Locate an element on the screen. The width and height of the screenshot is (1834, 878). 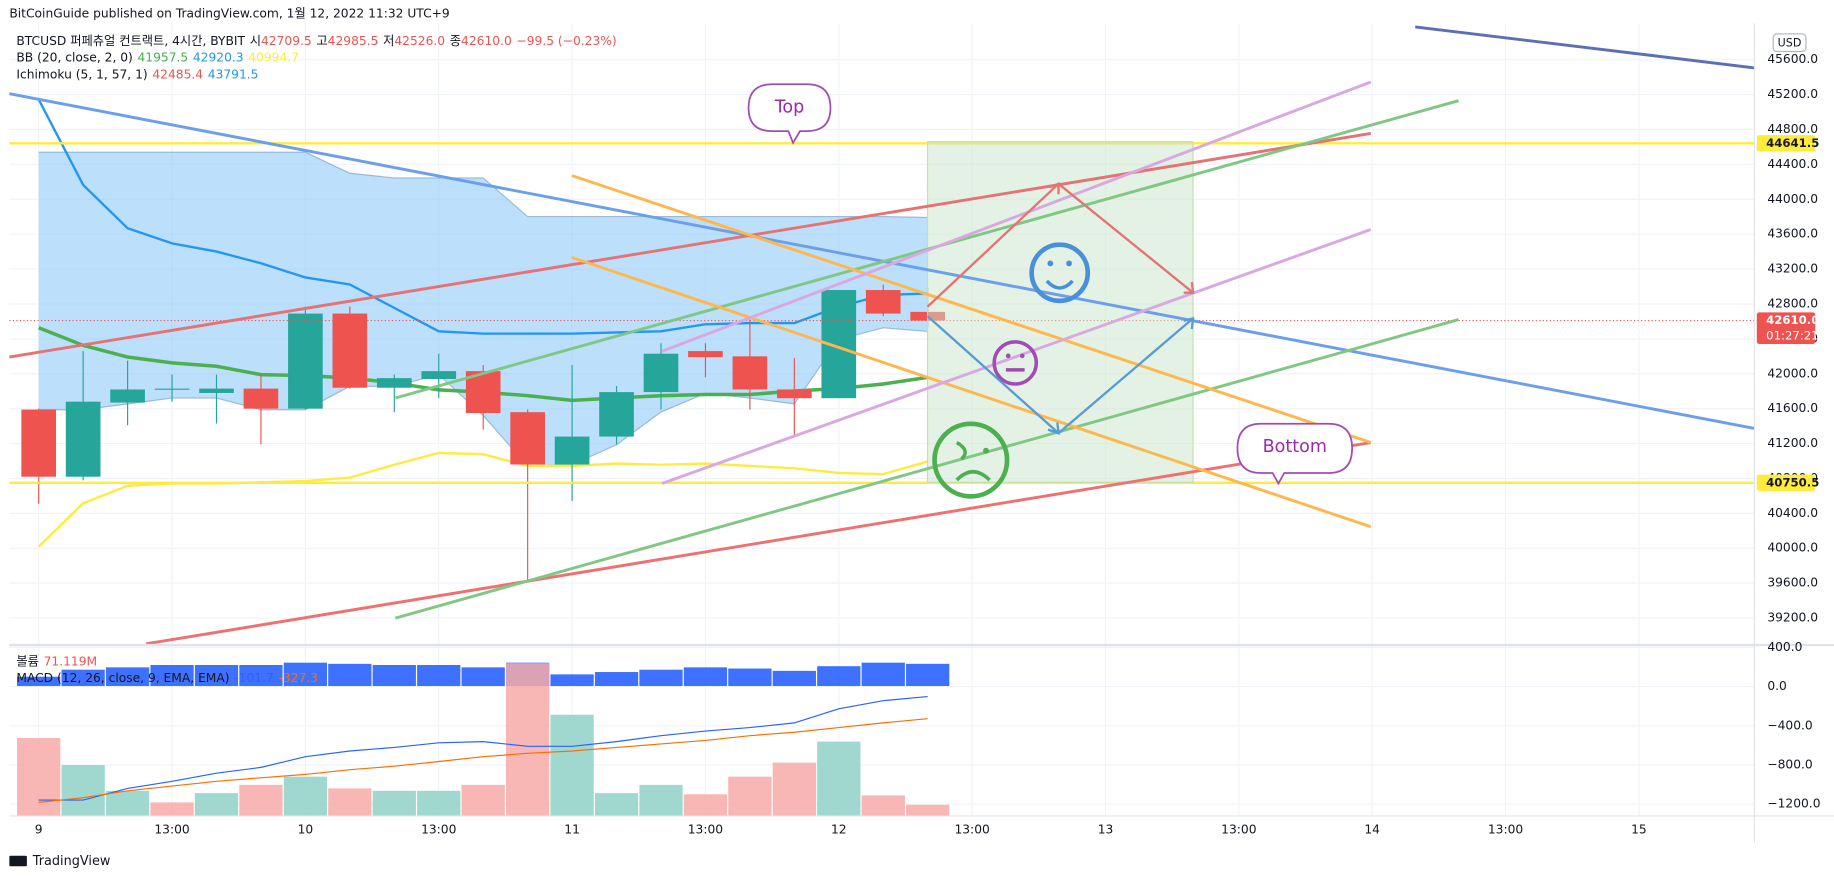
countdown: 01:27:21 is located at coordinates (1792, 335).